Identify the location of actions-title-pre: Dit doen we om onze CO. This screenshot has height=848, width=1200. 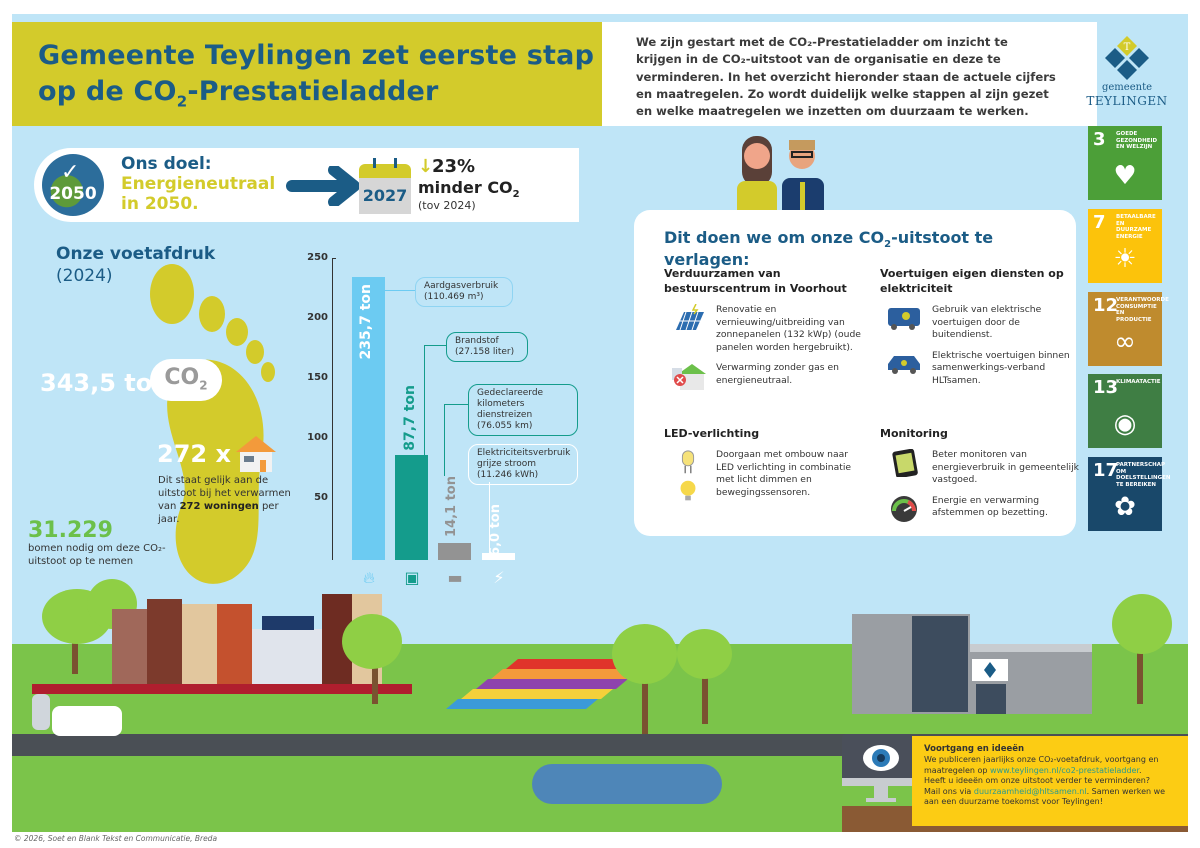
(774, 237).